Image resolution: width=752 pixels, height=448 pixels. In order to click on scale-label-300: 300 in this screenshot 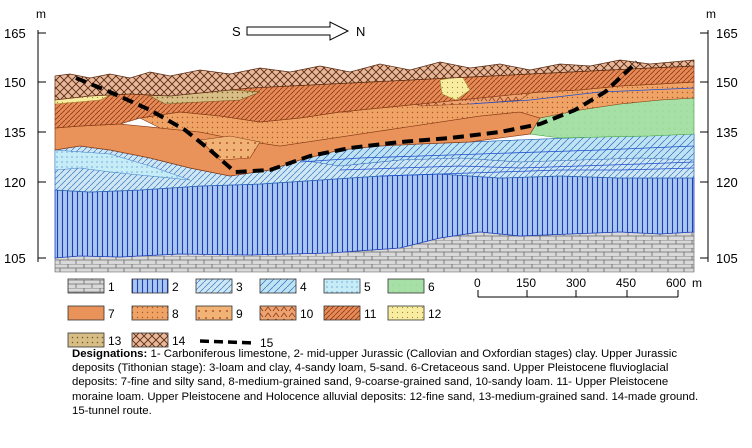, I will do `click(576, 283)`.